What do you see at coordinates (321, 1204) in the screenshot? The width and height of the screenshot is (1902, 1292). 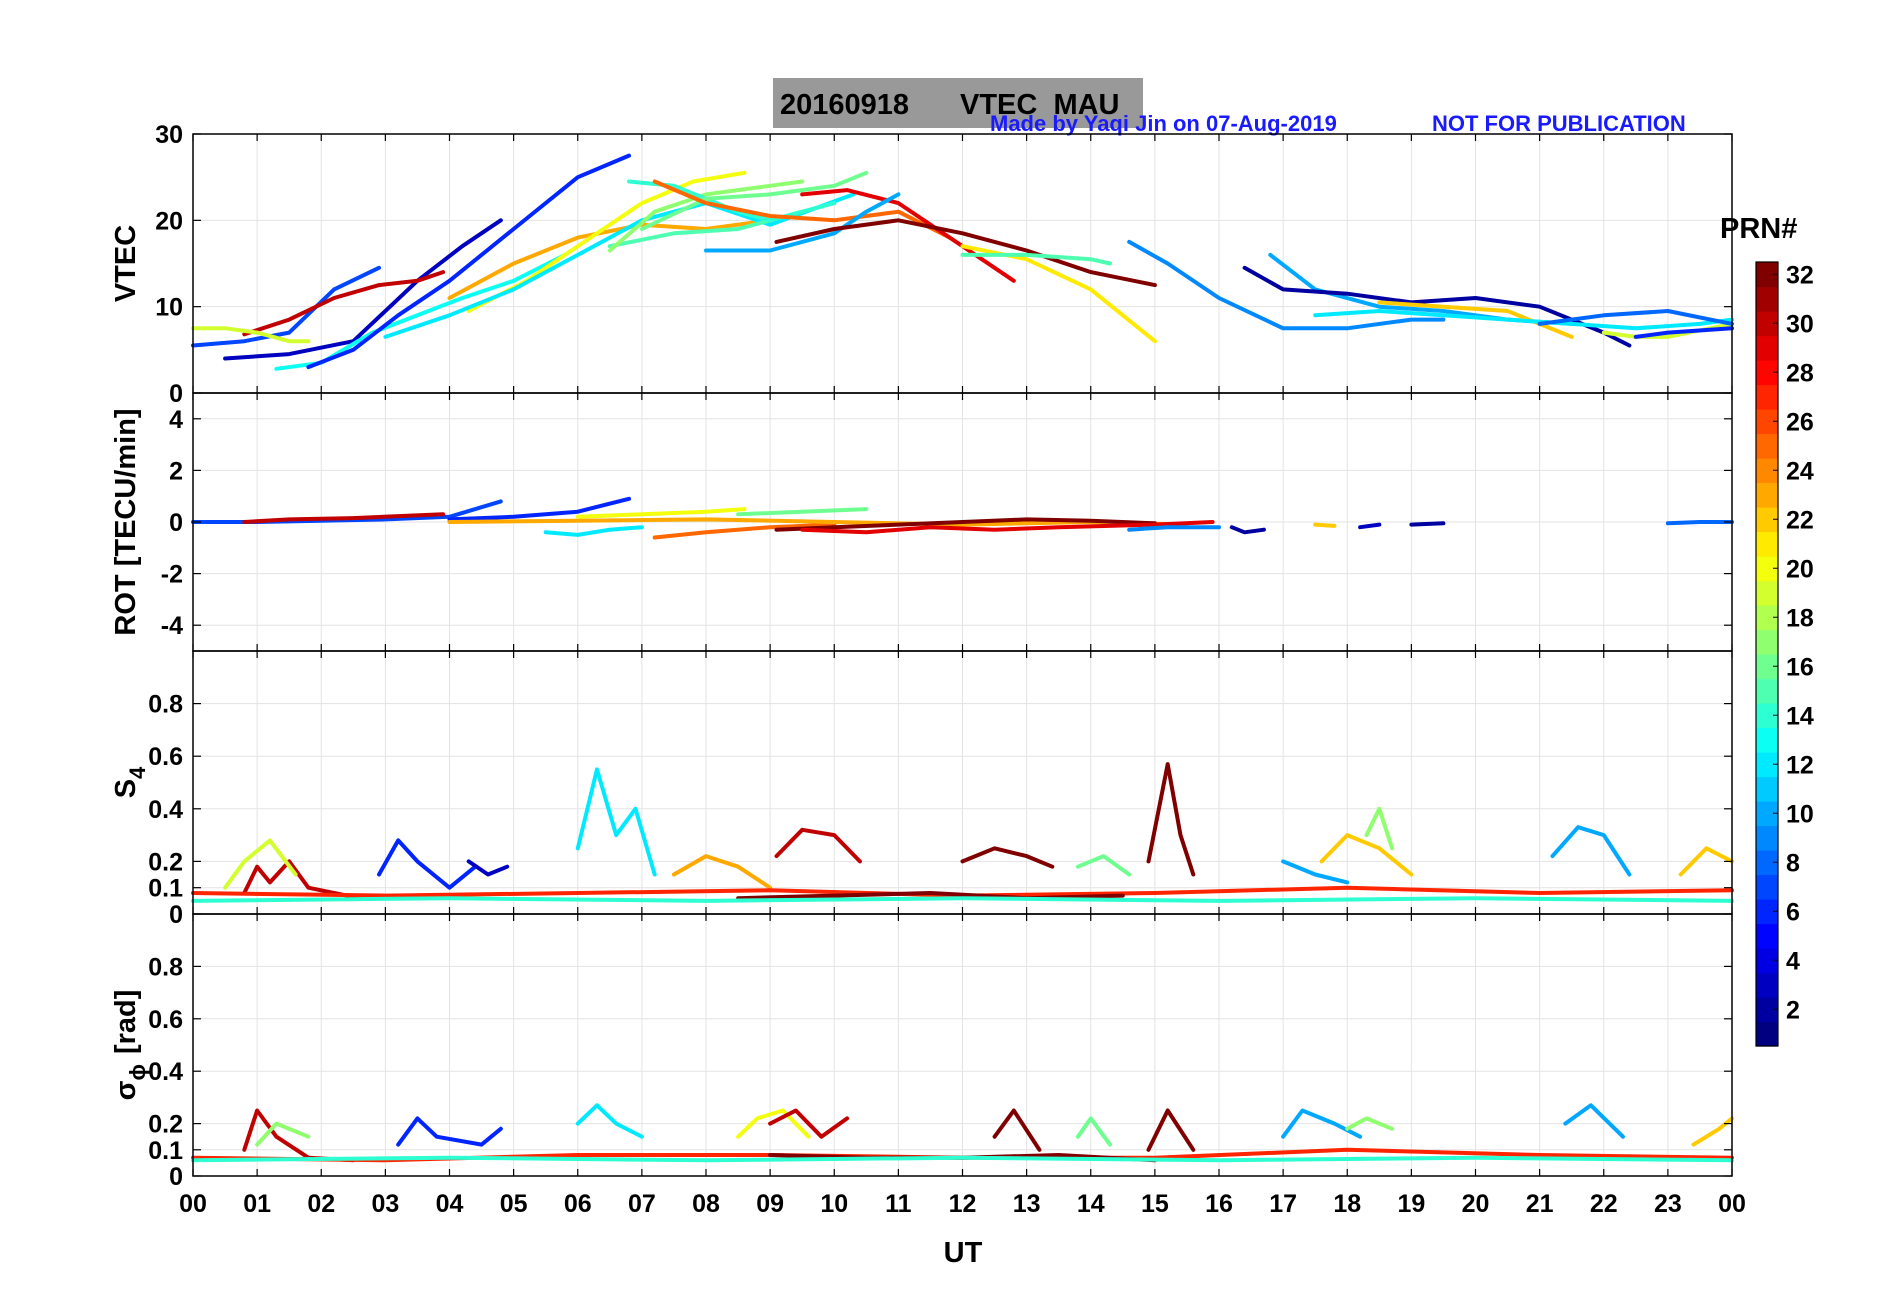 I see `x-tick-label: 02` at bounding box center [321, 1204].